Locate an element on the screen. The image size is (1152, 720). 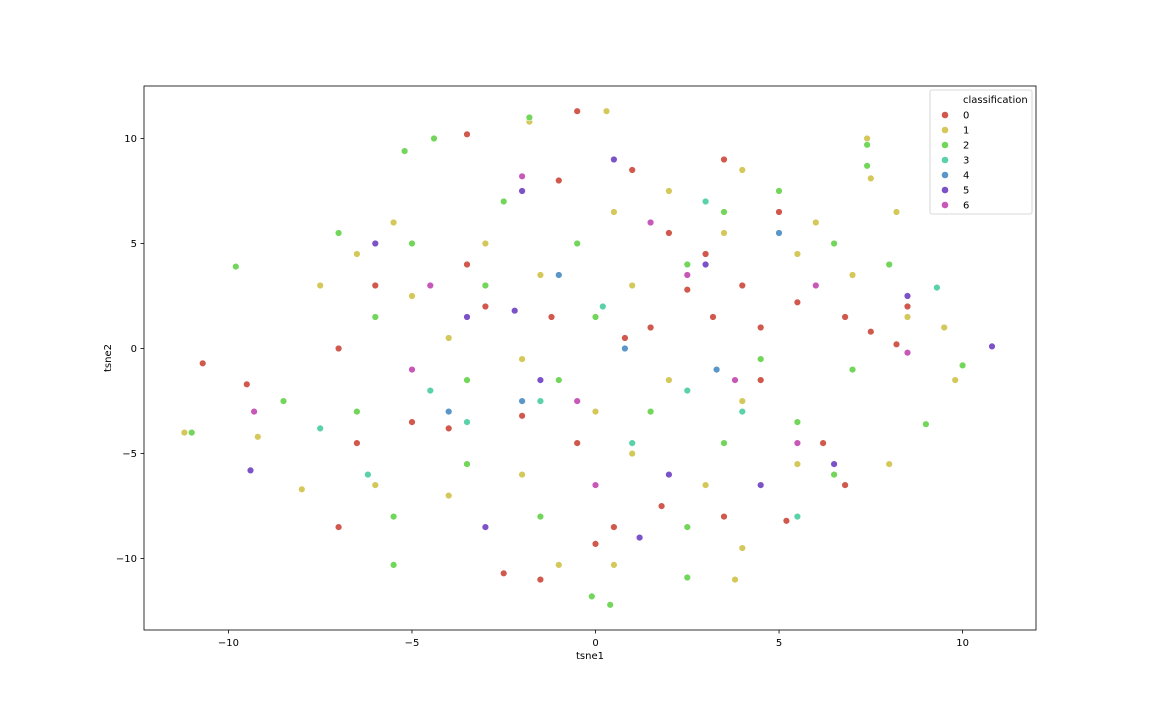
x-axis-label: tsne1 is located at coordinates (590, 656).